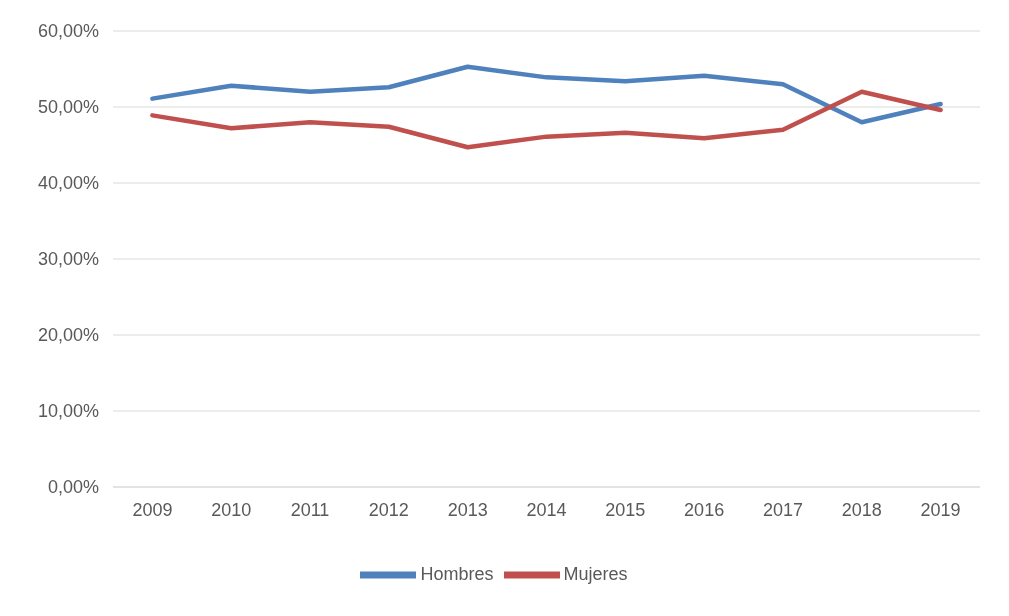  Describe the element at coordinates (231, 509) in the screenshot. I see `x-tick-label: 2010` at that location.